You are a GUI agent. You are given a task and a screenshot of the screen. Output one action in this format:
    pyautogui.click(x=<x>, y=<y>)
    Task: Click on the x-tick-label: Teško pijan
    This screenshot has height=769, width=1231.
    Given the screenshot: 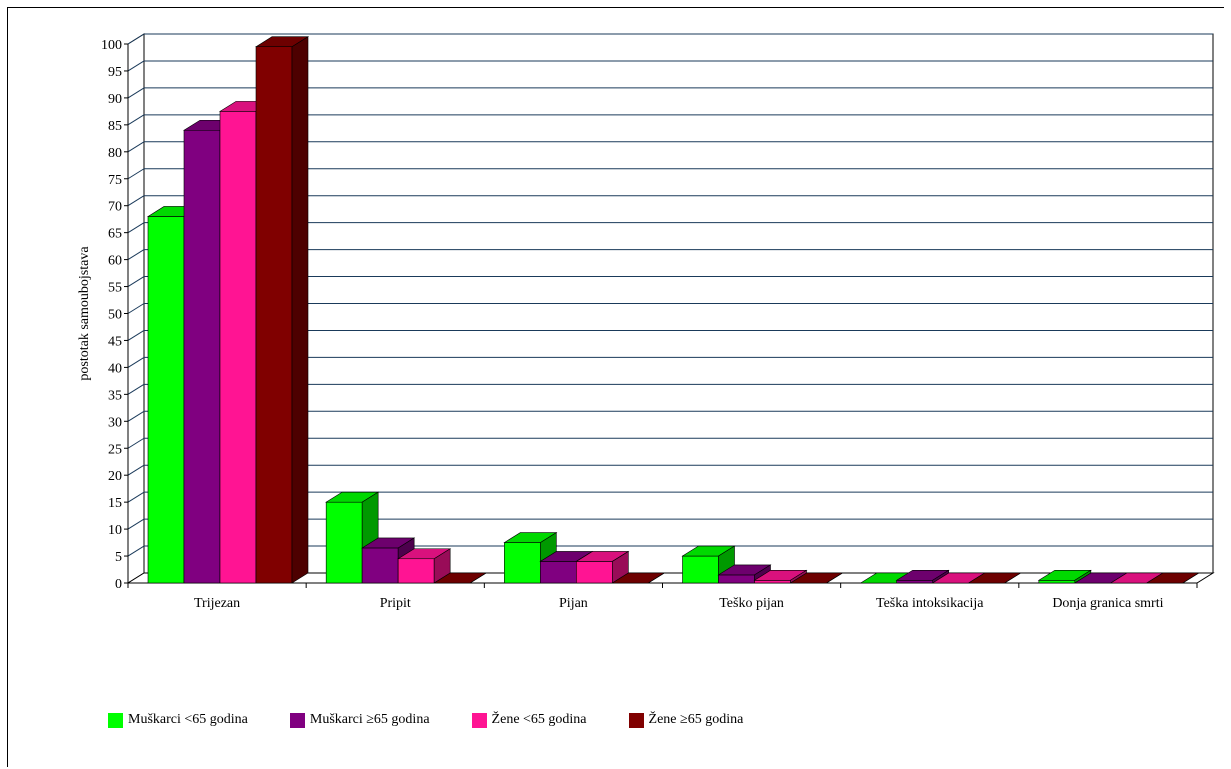 What is the action you would take?
    pyautogui.click(x=751, y=603)
    